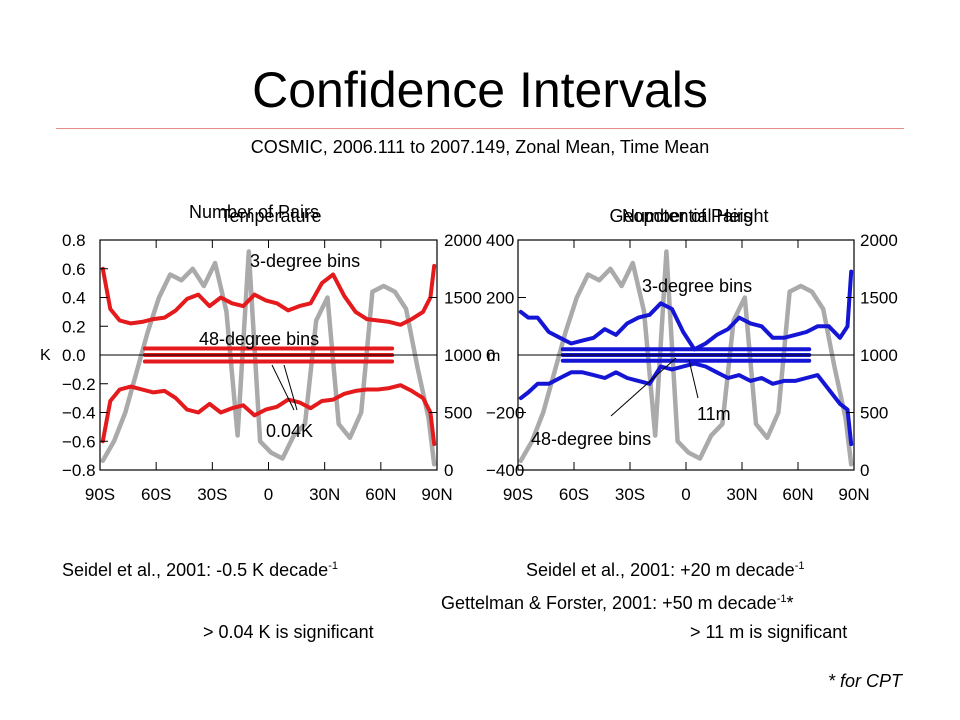  I want to click on left-significance-note: > 0.04 K is significant, so click(288, 632).